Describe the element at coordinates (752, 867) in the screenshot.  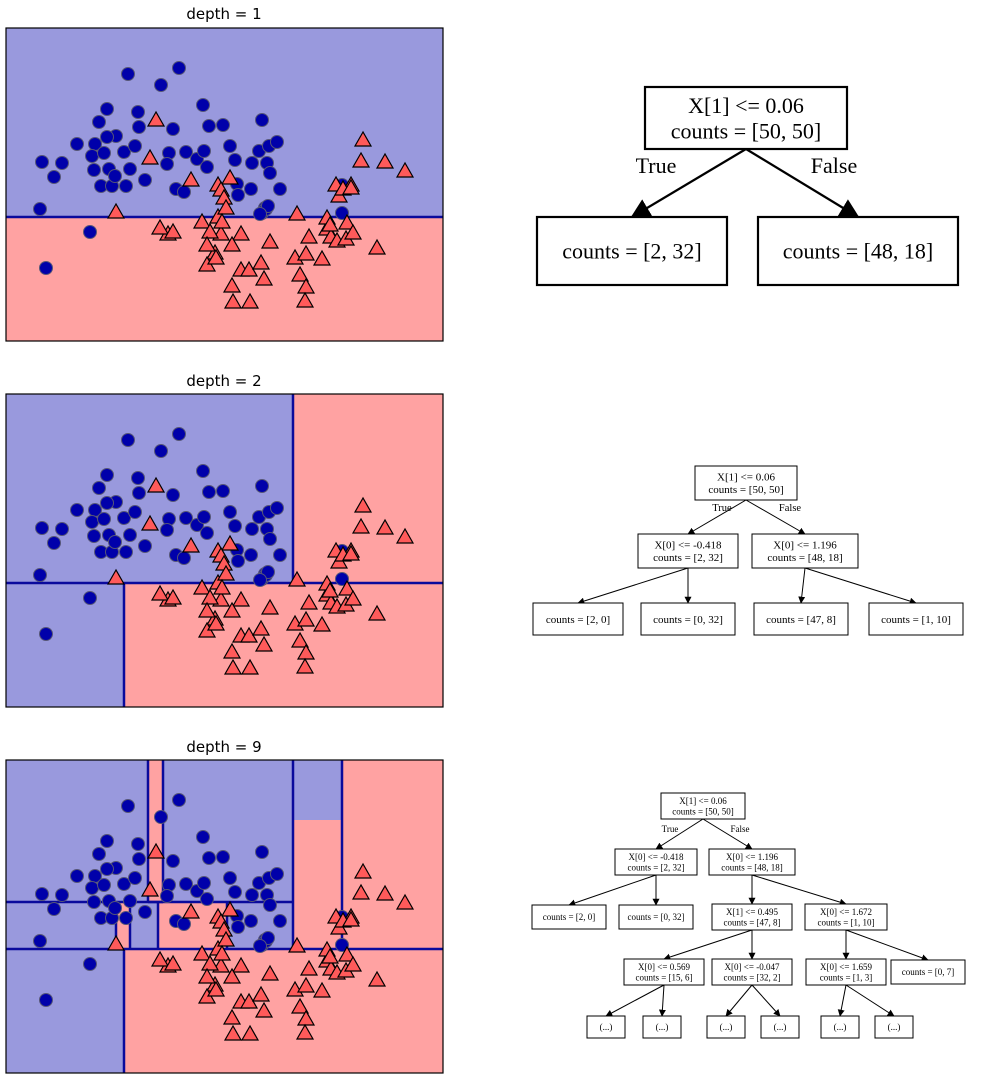
I see `node-counts: counts = [48, 18]` at that location.